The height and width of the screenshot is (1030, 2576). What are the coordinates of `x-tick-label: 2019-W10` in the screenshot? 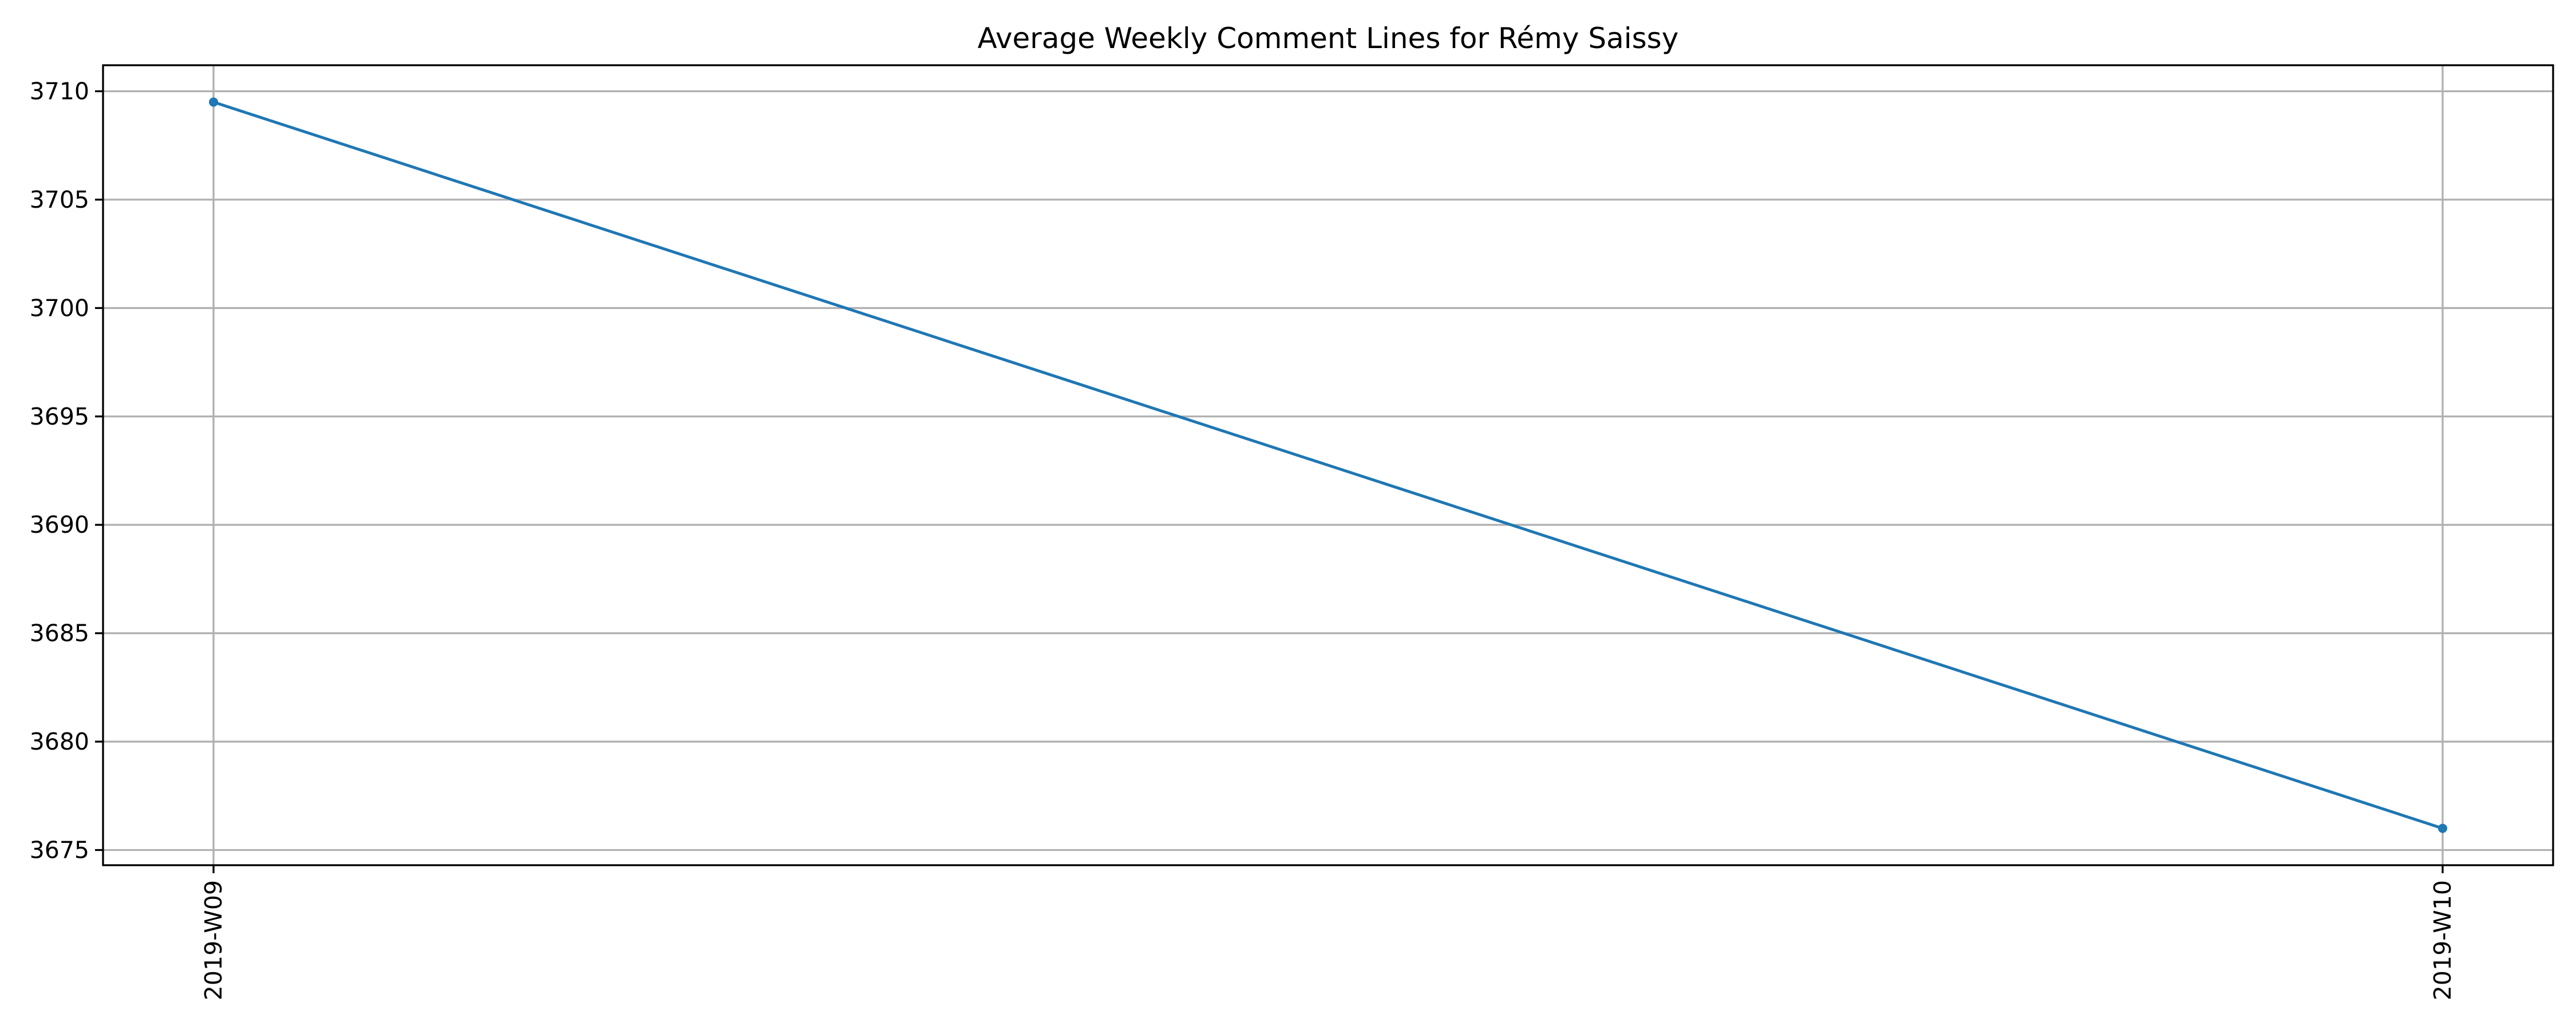 It's located at (2442, 940).